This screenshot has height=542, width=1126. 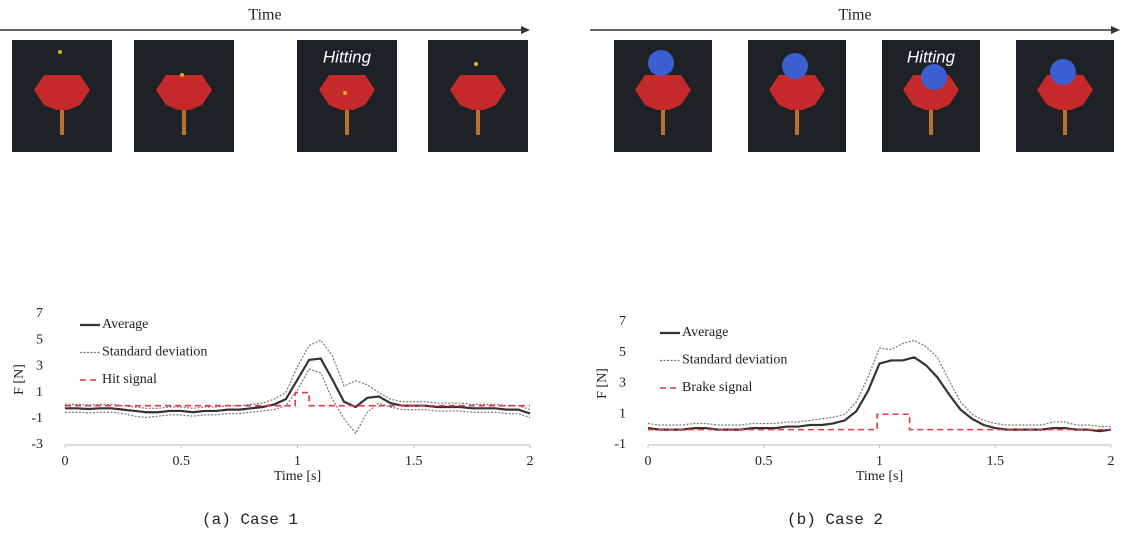 I want to click on y-tick-label: -3, so click(x=37, y=444).